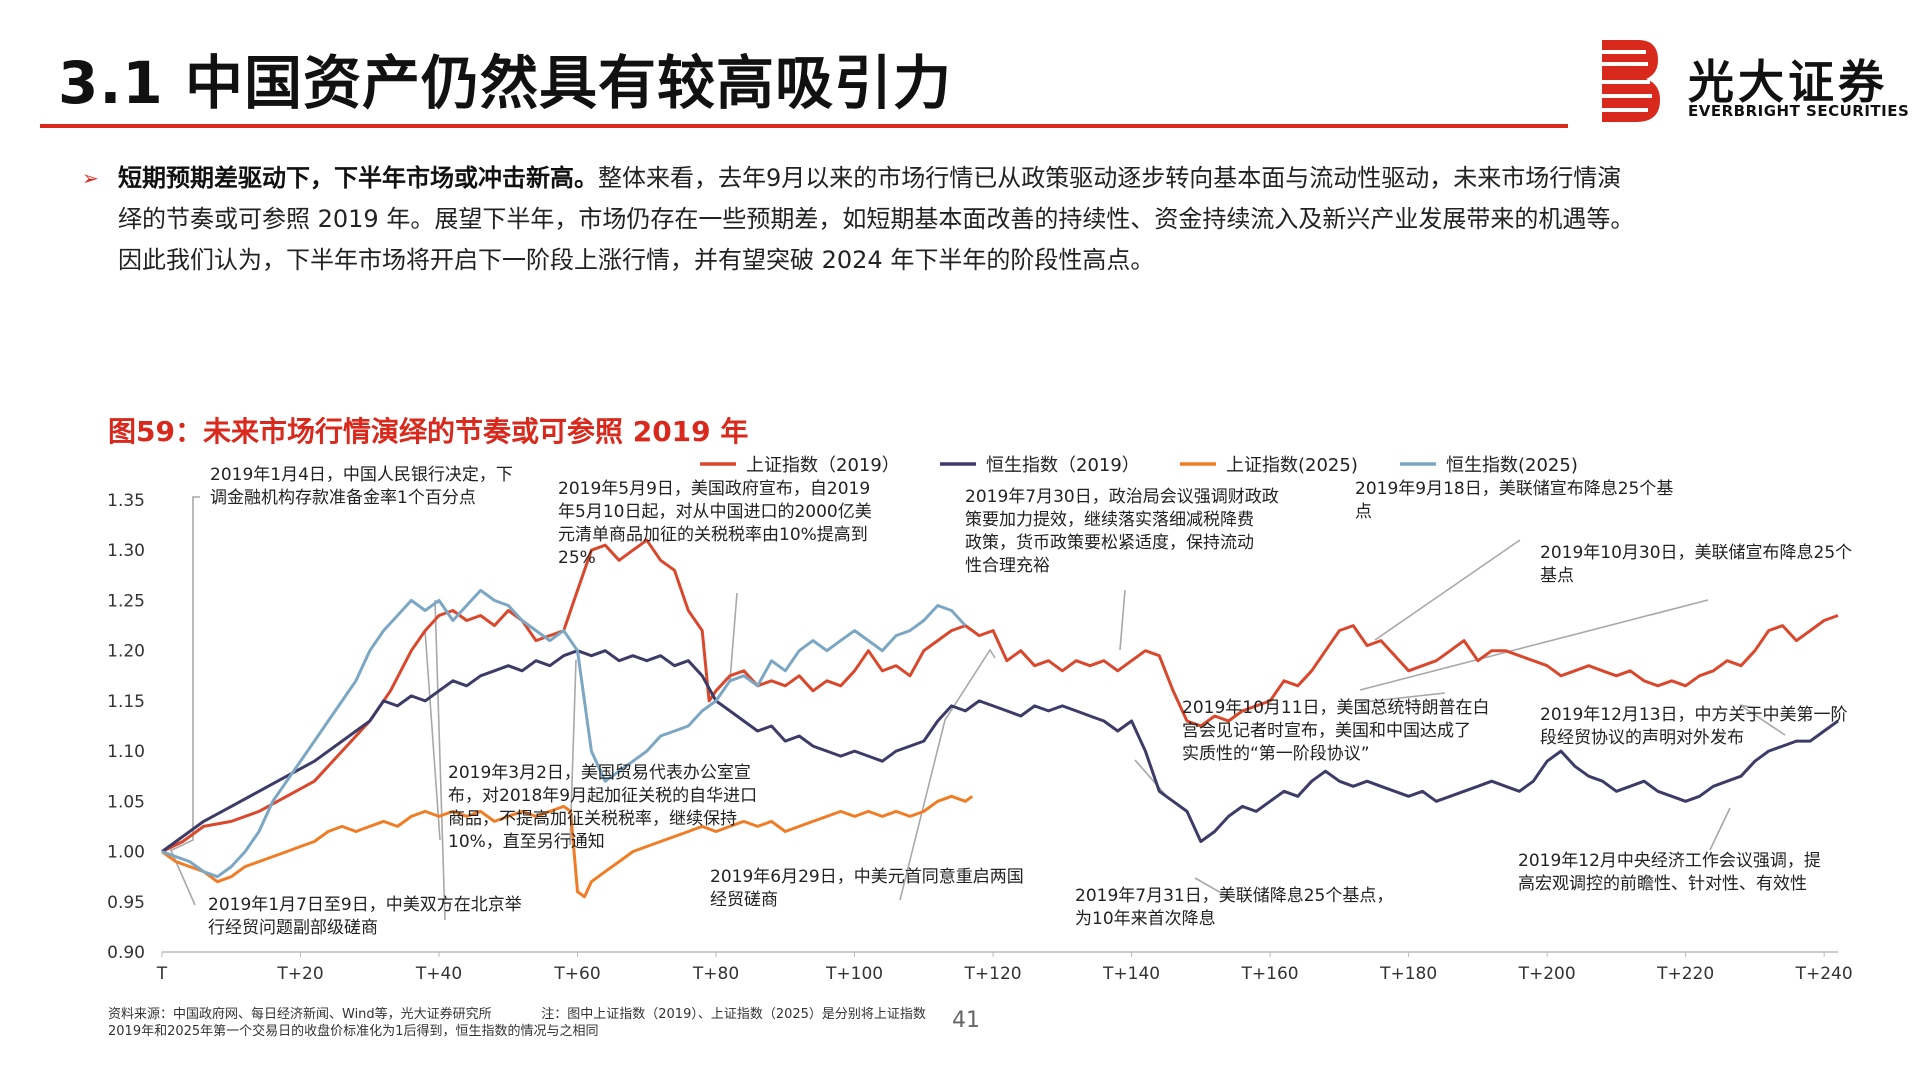 The height and width of the screenshot is (1080, 1920). I want to click on y-tick-label: 1.35, so click(126, 501).